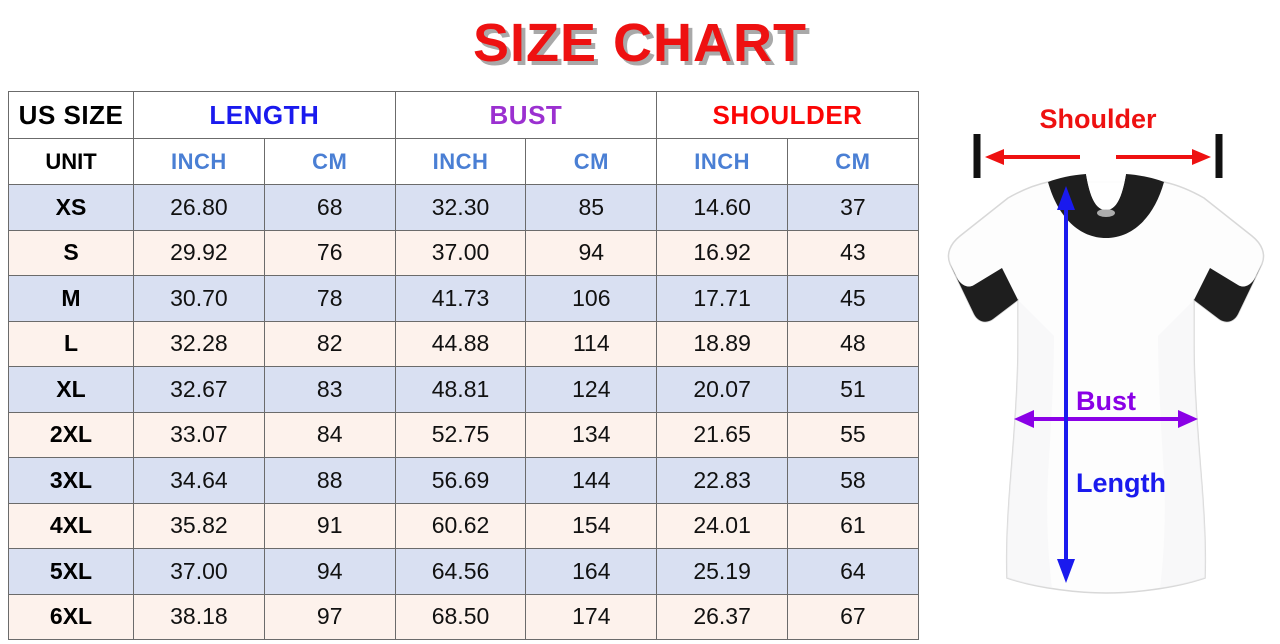 This screenshot has height=644, width=1280. Describe the element at coordinates (460, 571) in the screenshot. I see `cell-bust-inch: 64.56` at that location.